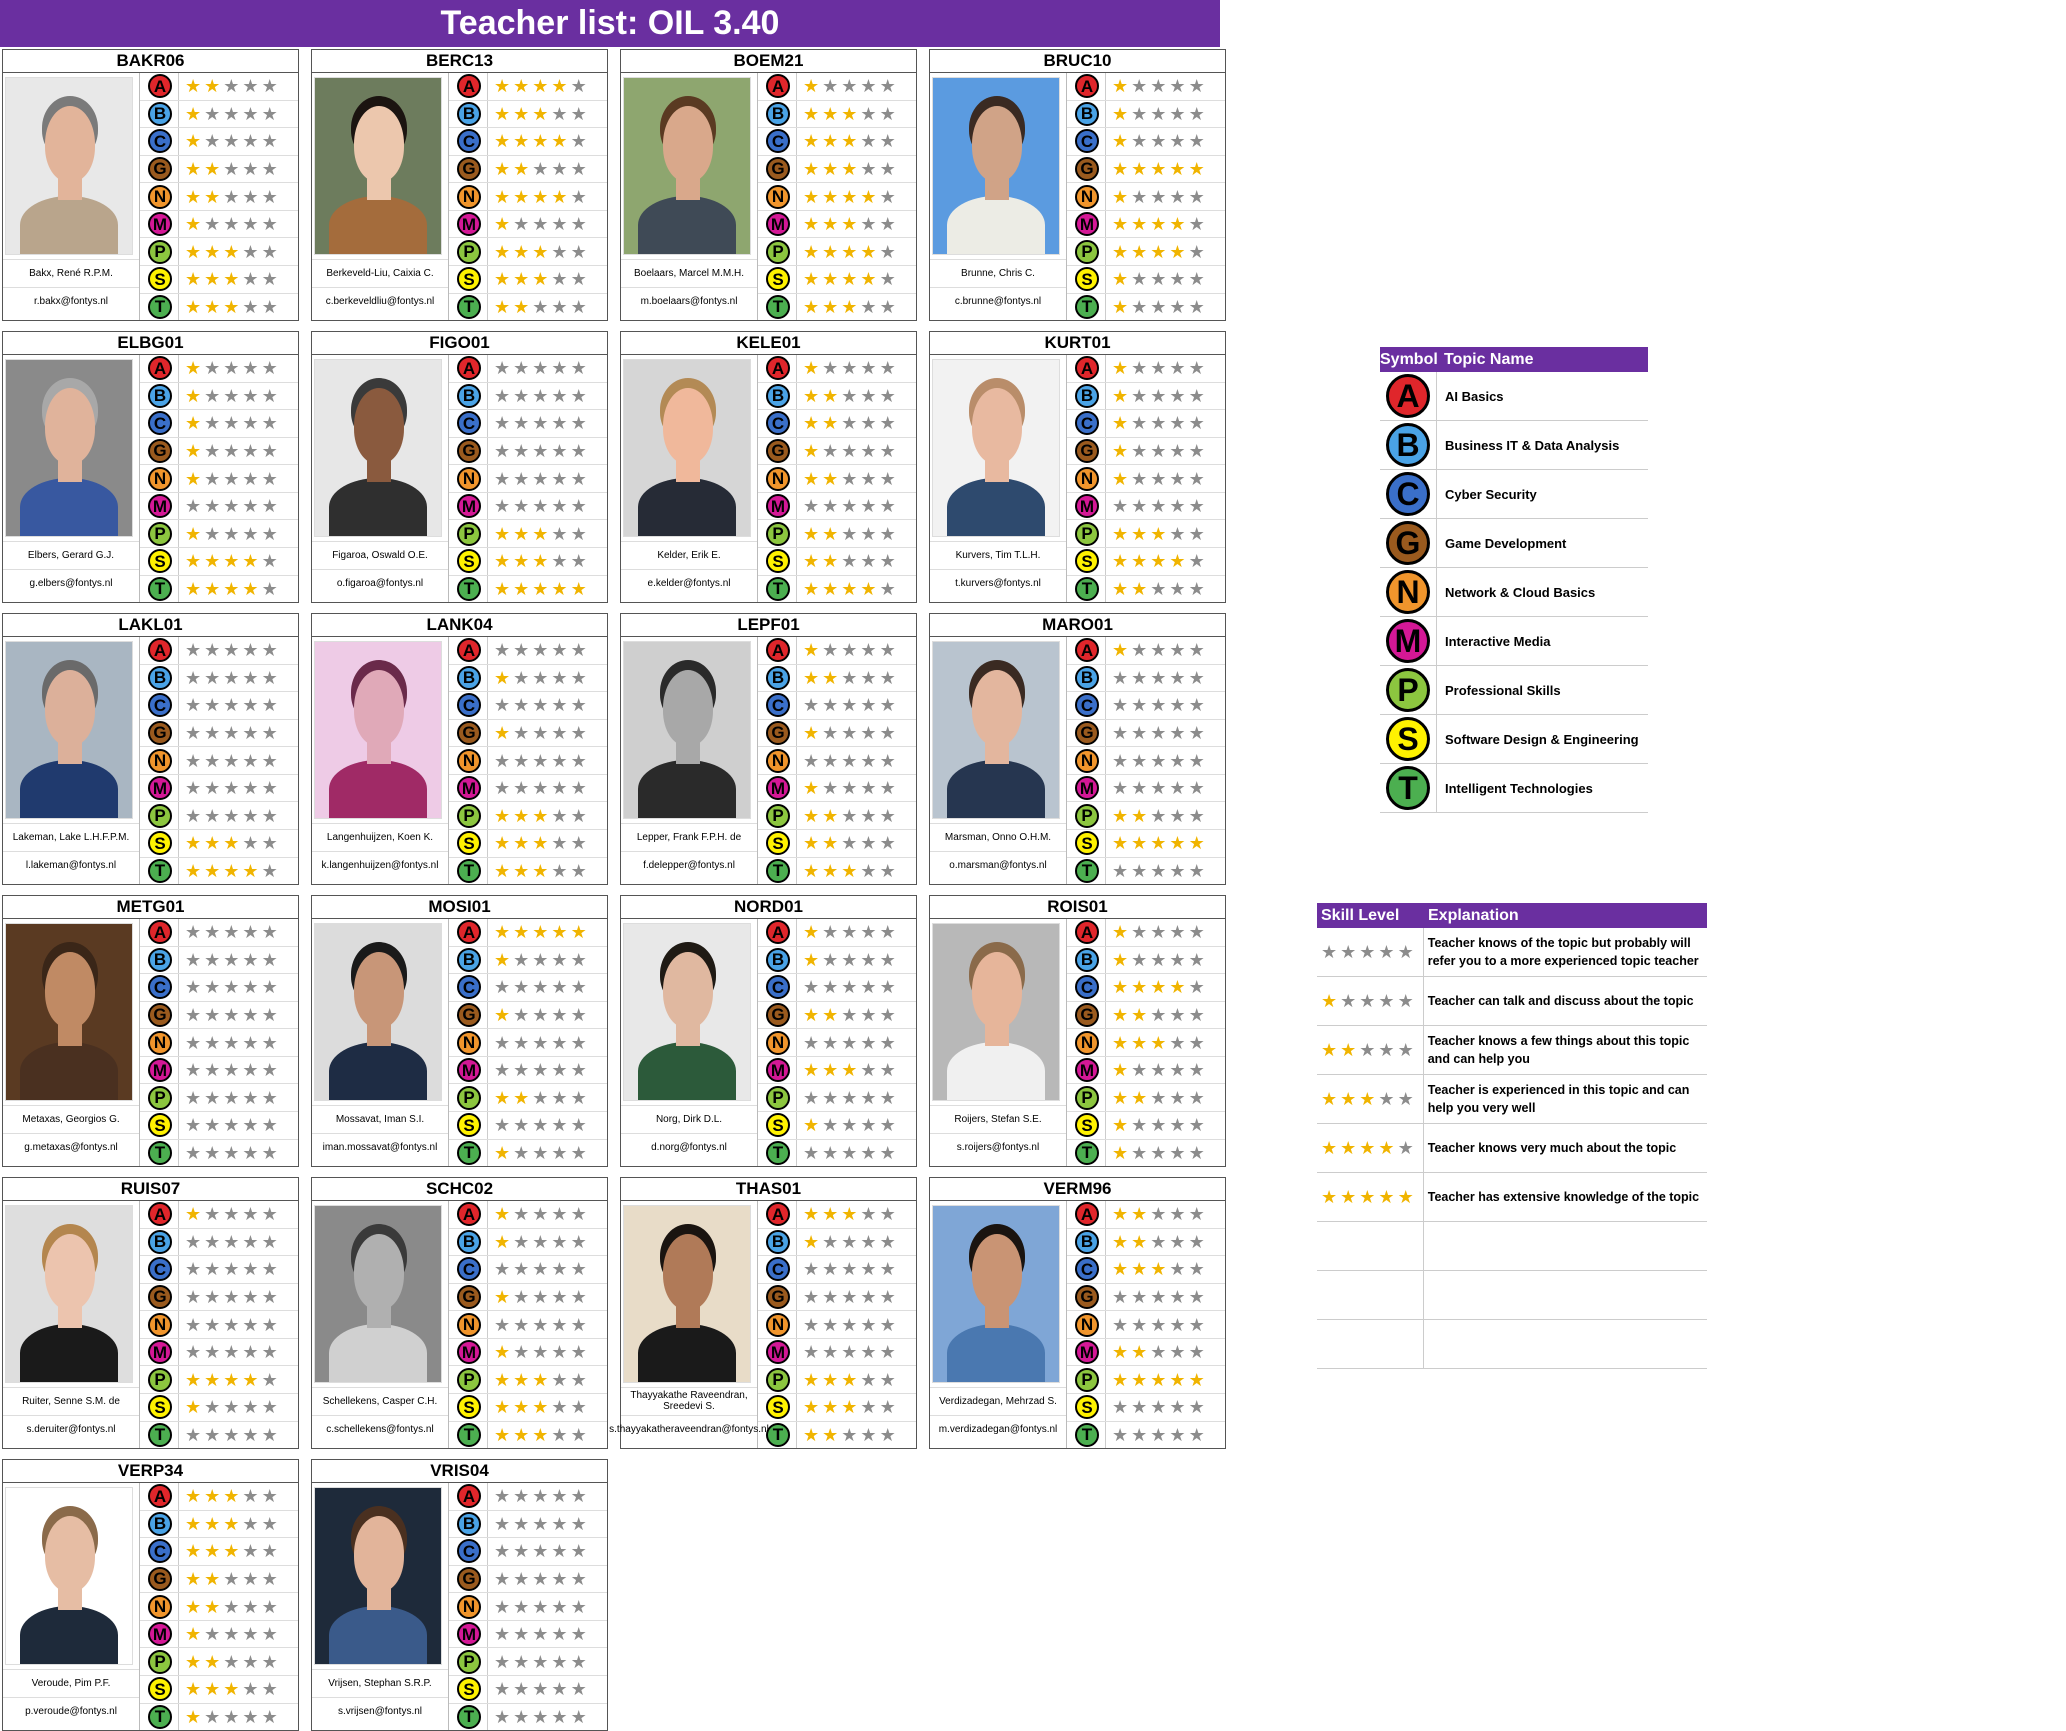 The width and height of the screenshot is (2066, 1731). I want to click on topic-rating-row: P ★ ★ ★ ★ ★, so click(528, 1098).